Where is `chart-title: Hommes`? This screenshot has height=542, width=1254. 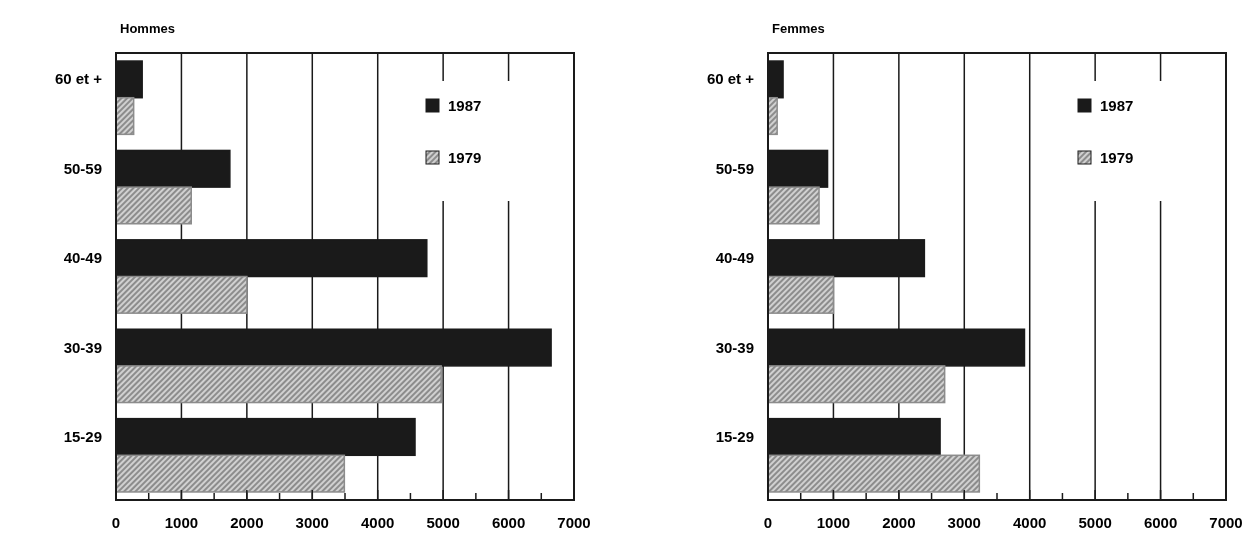 chart-title: Hommes is located at coordinates (147, 28).